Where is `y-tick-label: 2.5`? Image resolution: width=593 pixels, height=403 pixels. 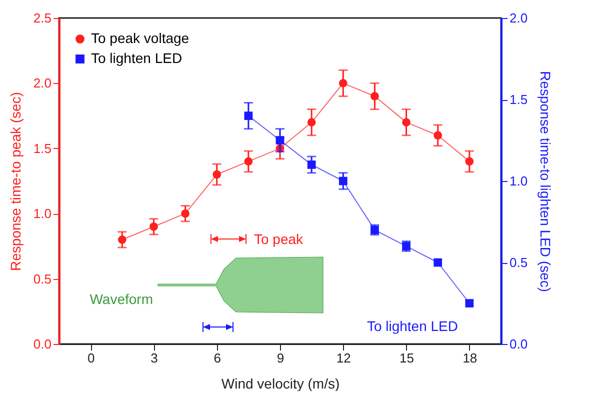
y-tick-label: 2.5 is located at coordinates (42, 18).